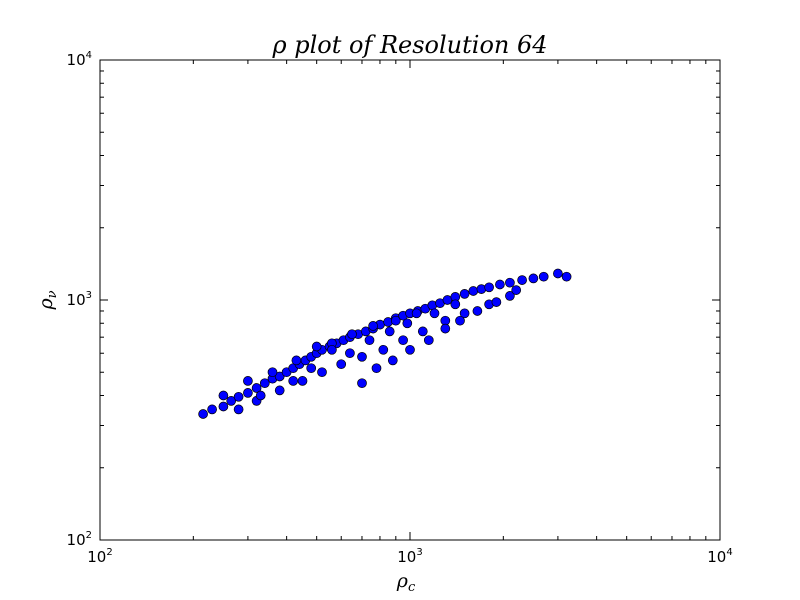 The width and height of the screenshot is (800, 600). Describe the element at coordinates (402, 581) in the screenshot. I see `x-axis-label-main: ρ` at that location.